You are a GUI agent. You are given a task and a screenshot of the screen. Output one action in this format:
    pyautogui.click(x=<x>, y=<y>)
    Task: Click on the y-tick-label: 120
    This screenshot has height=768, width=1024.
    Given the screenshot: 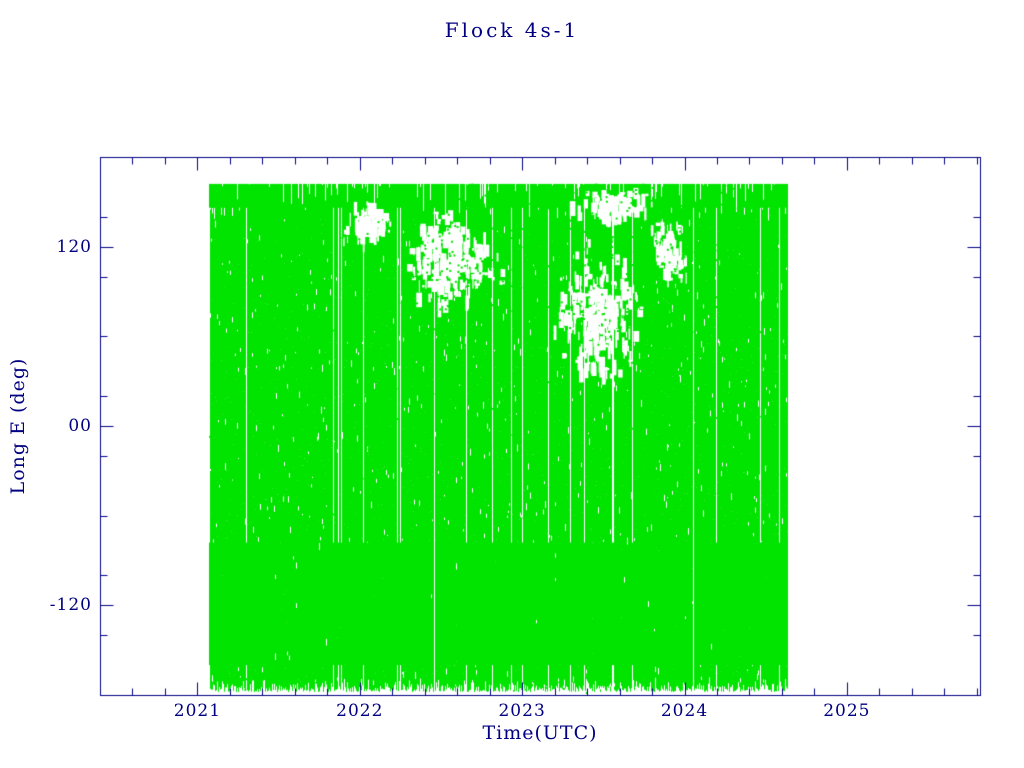 What is the action you would take?
    pyautogui.click(x=74, y=246)
    